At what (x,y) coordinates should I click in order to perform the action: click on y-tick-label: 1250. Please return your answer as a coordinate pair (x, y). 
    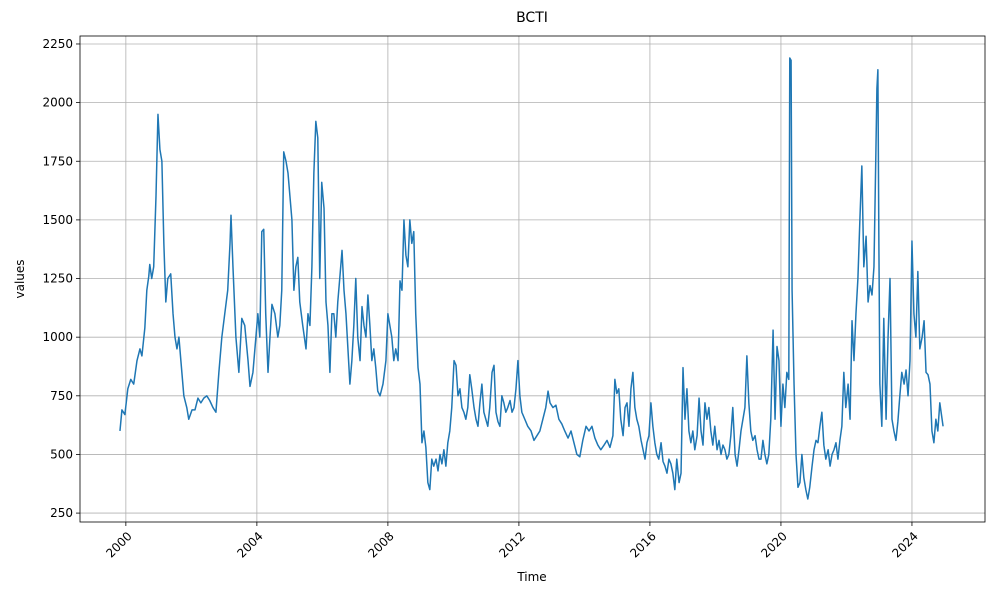
    Looking at the image, I should click on (57, 279).